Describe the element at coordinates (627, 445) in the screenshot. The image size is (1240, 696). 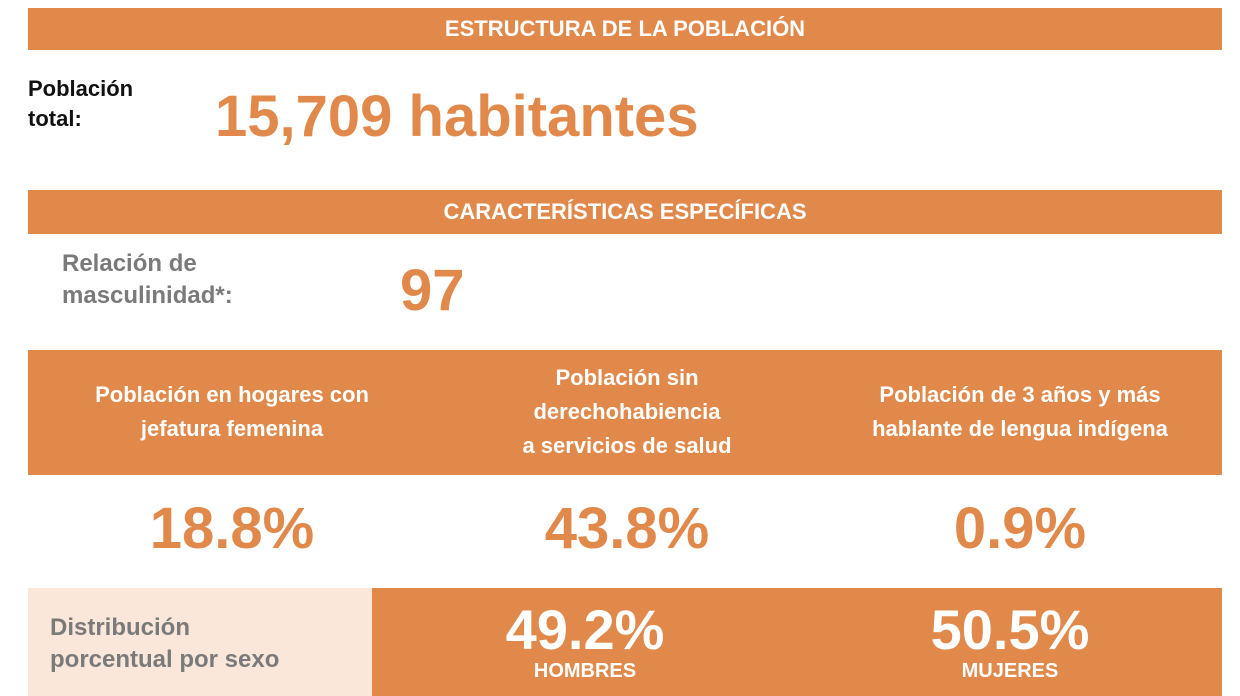
I see `indicator-label: a servicios de salud` at that location.